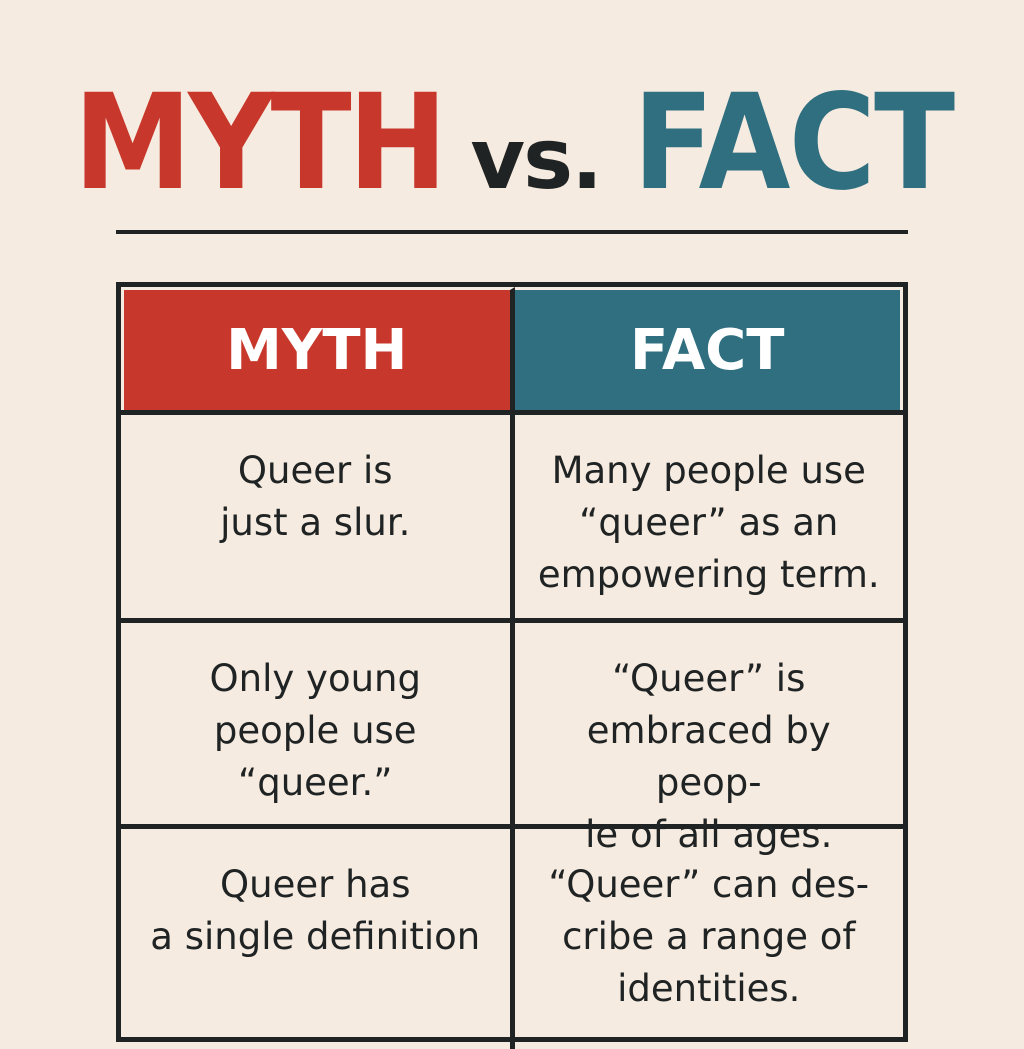 The height and width of the screenshot is (1049, 1024). What do you see at coordinates (708, 348) in the screenshot?
I see `fact-column-header: FACT` at bounding box center [708, 348].